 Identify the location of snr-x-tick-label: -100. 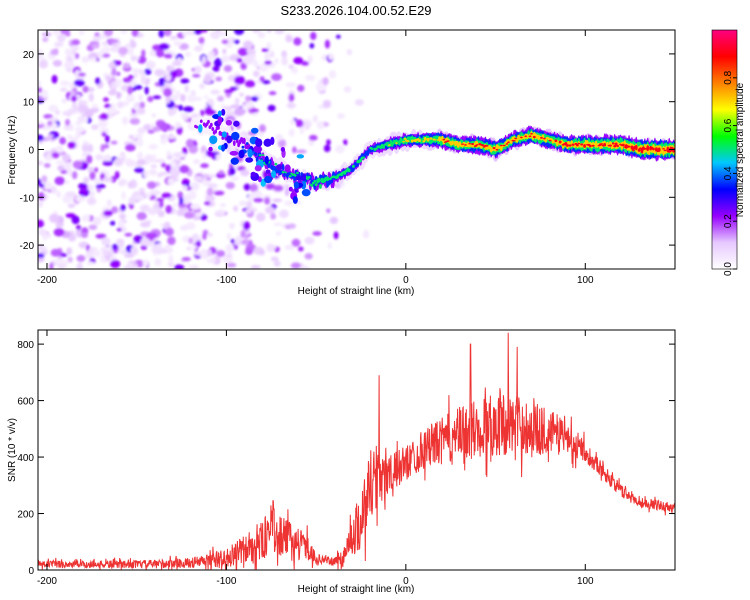
(226, 581).